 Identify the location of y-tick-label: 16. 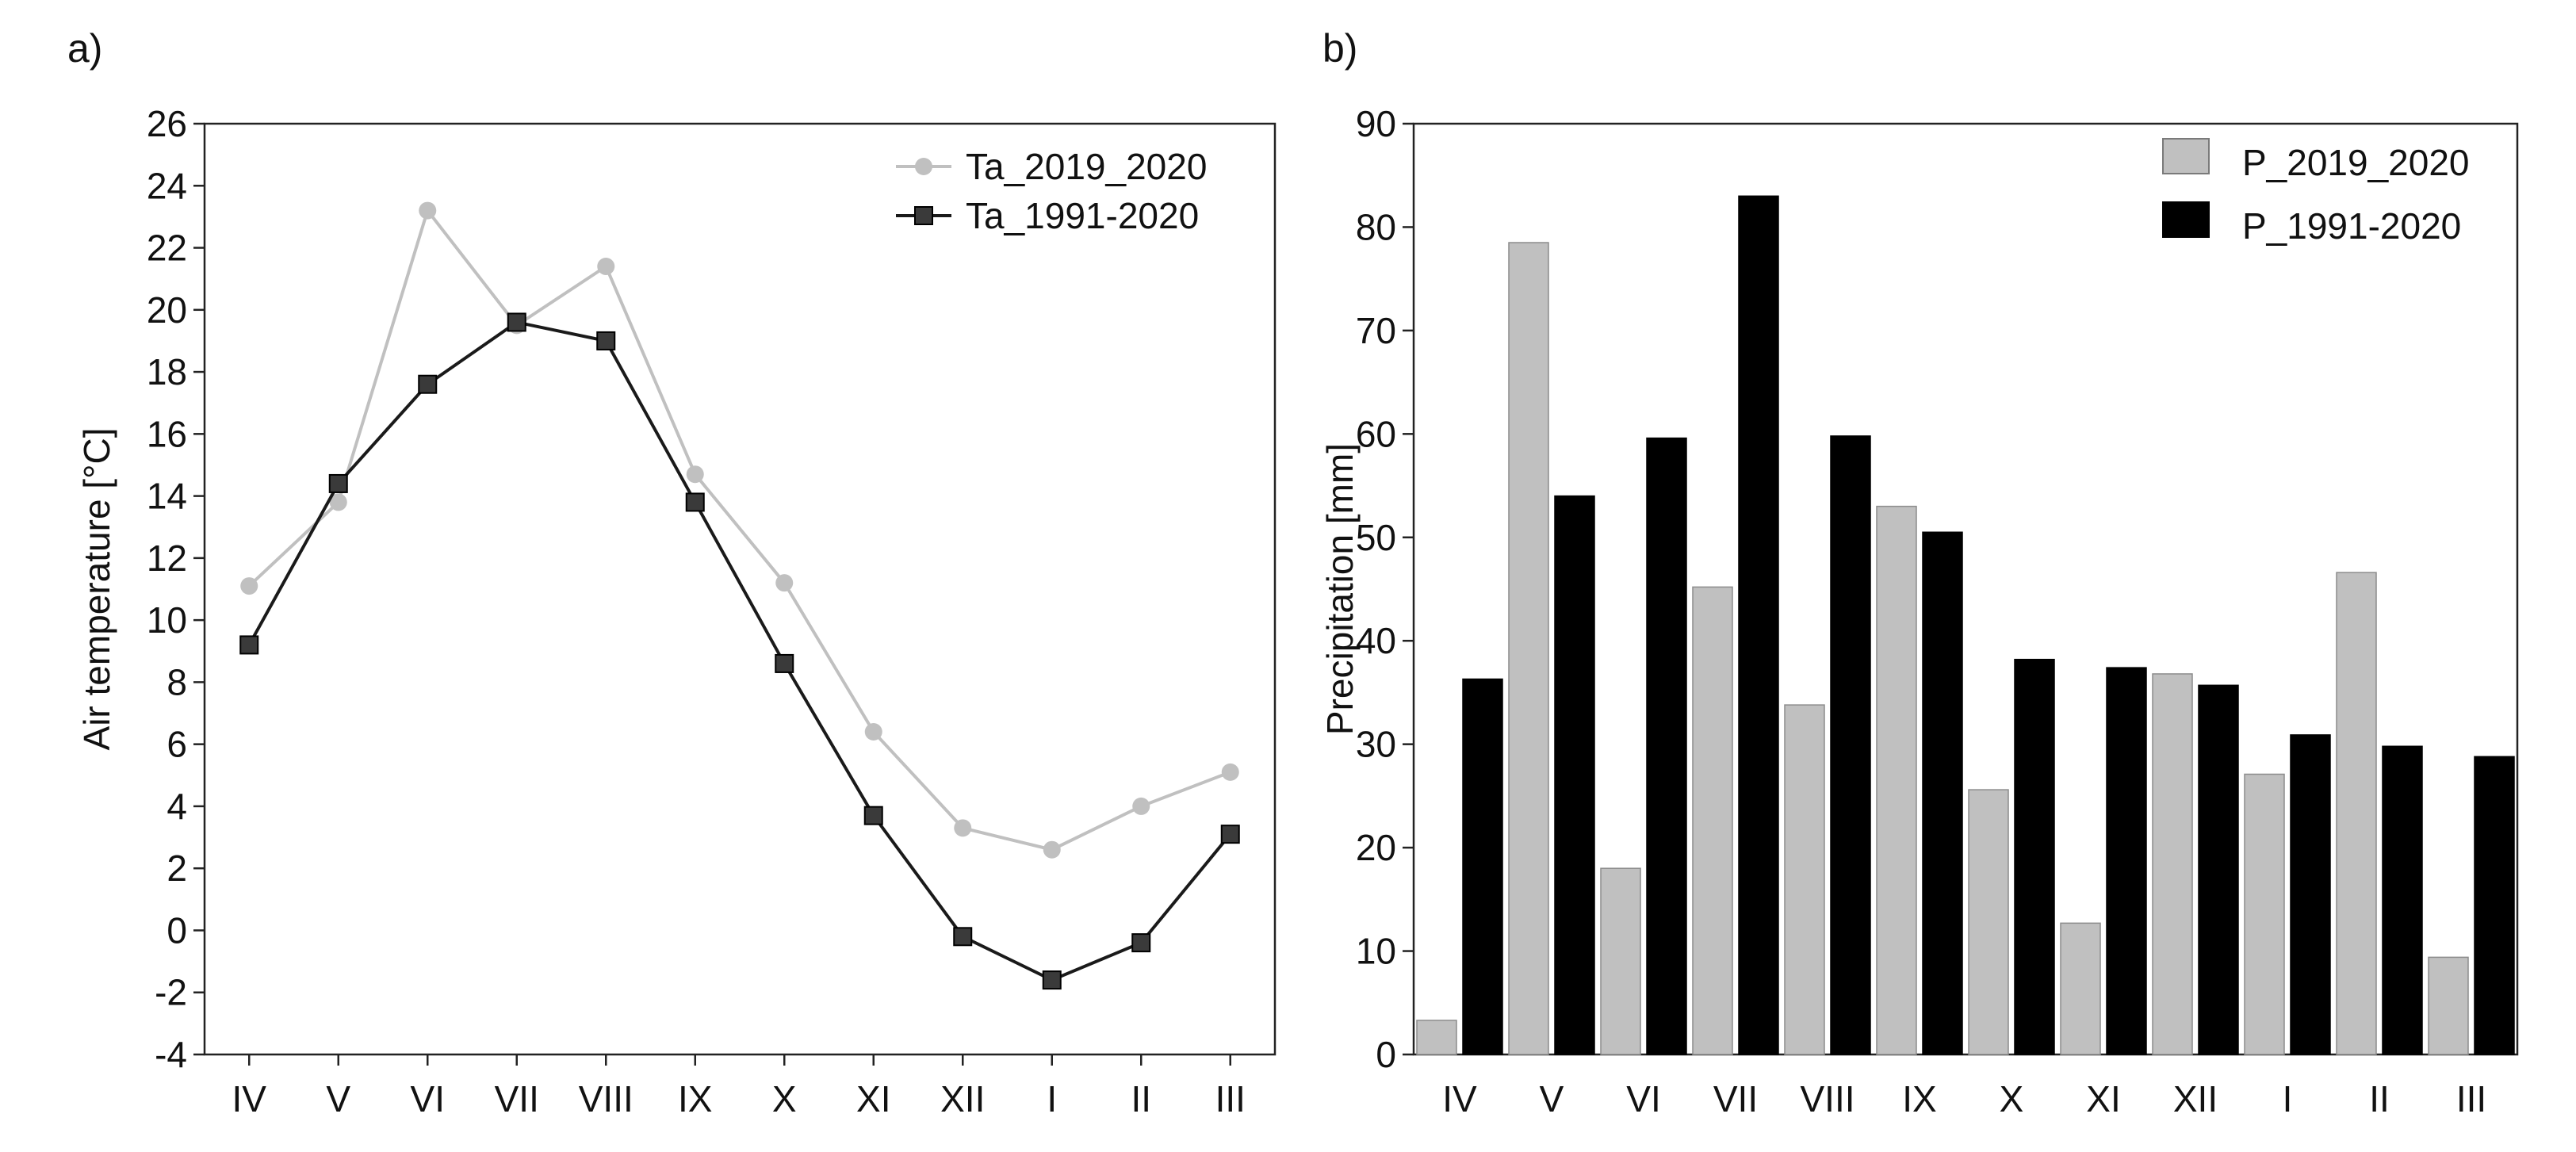
(167, 434).